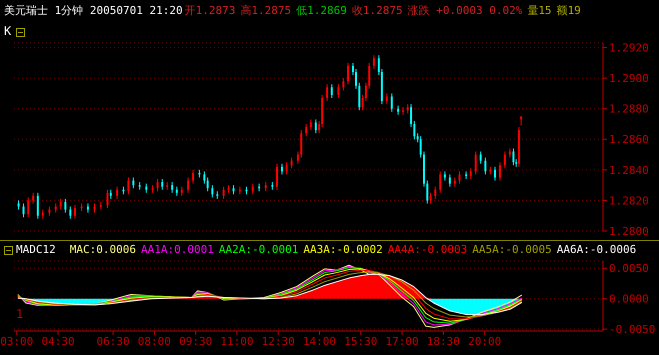  What do you see at coordinates (629, 47) in the screenshot?
I see `y-tick-label: 1.2920` at bounding box center [629, 47].